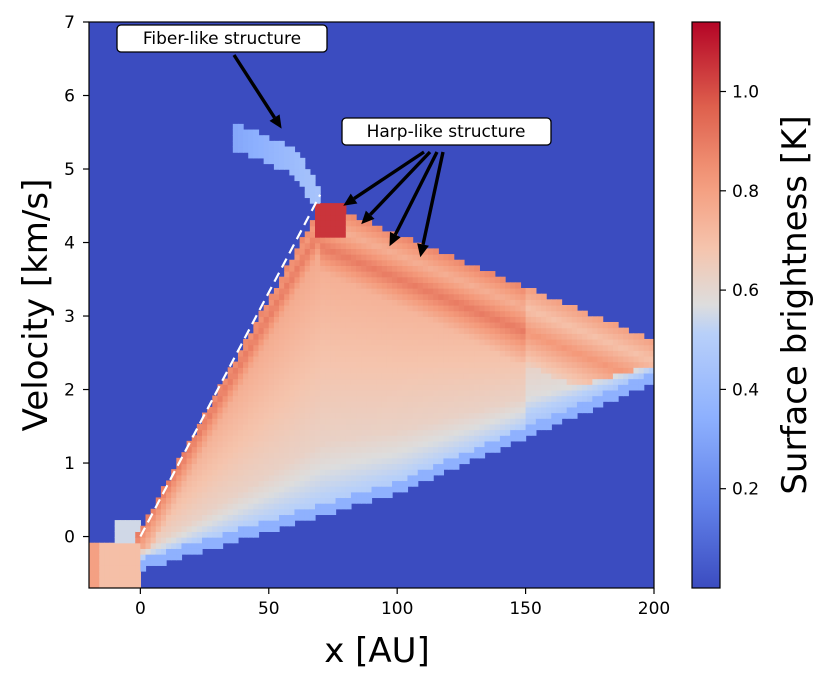 This screenshot has width=830, height=685. What do you see at coordinates (350, 199) in the screenshot?
I see `arrow-head` at bounding box center [350, 199].